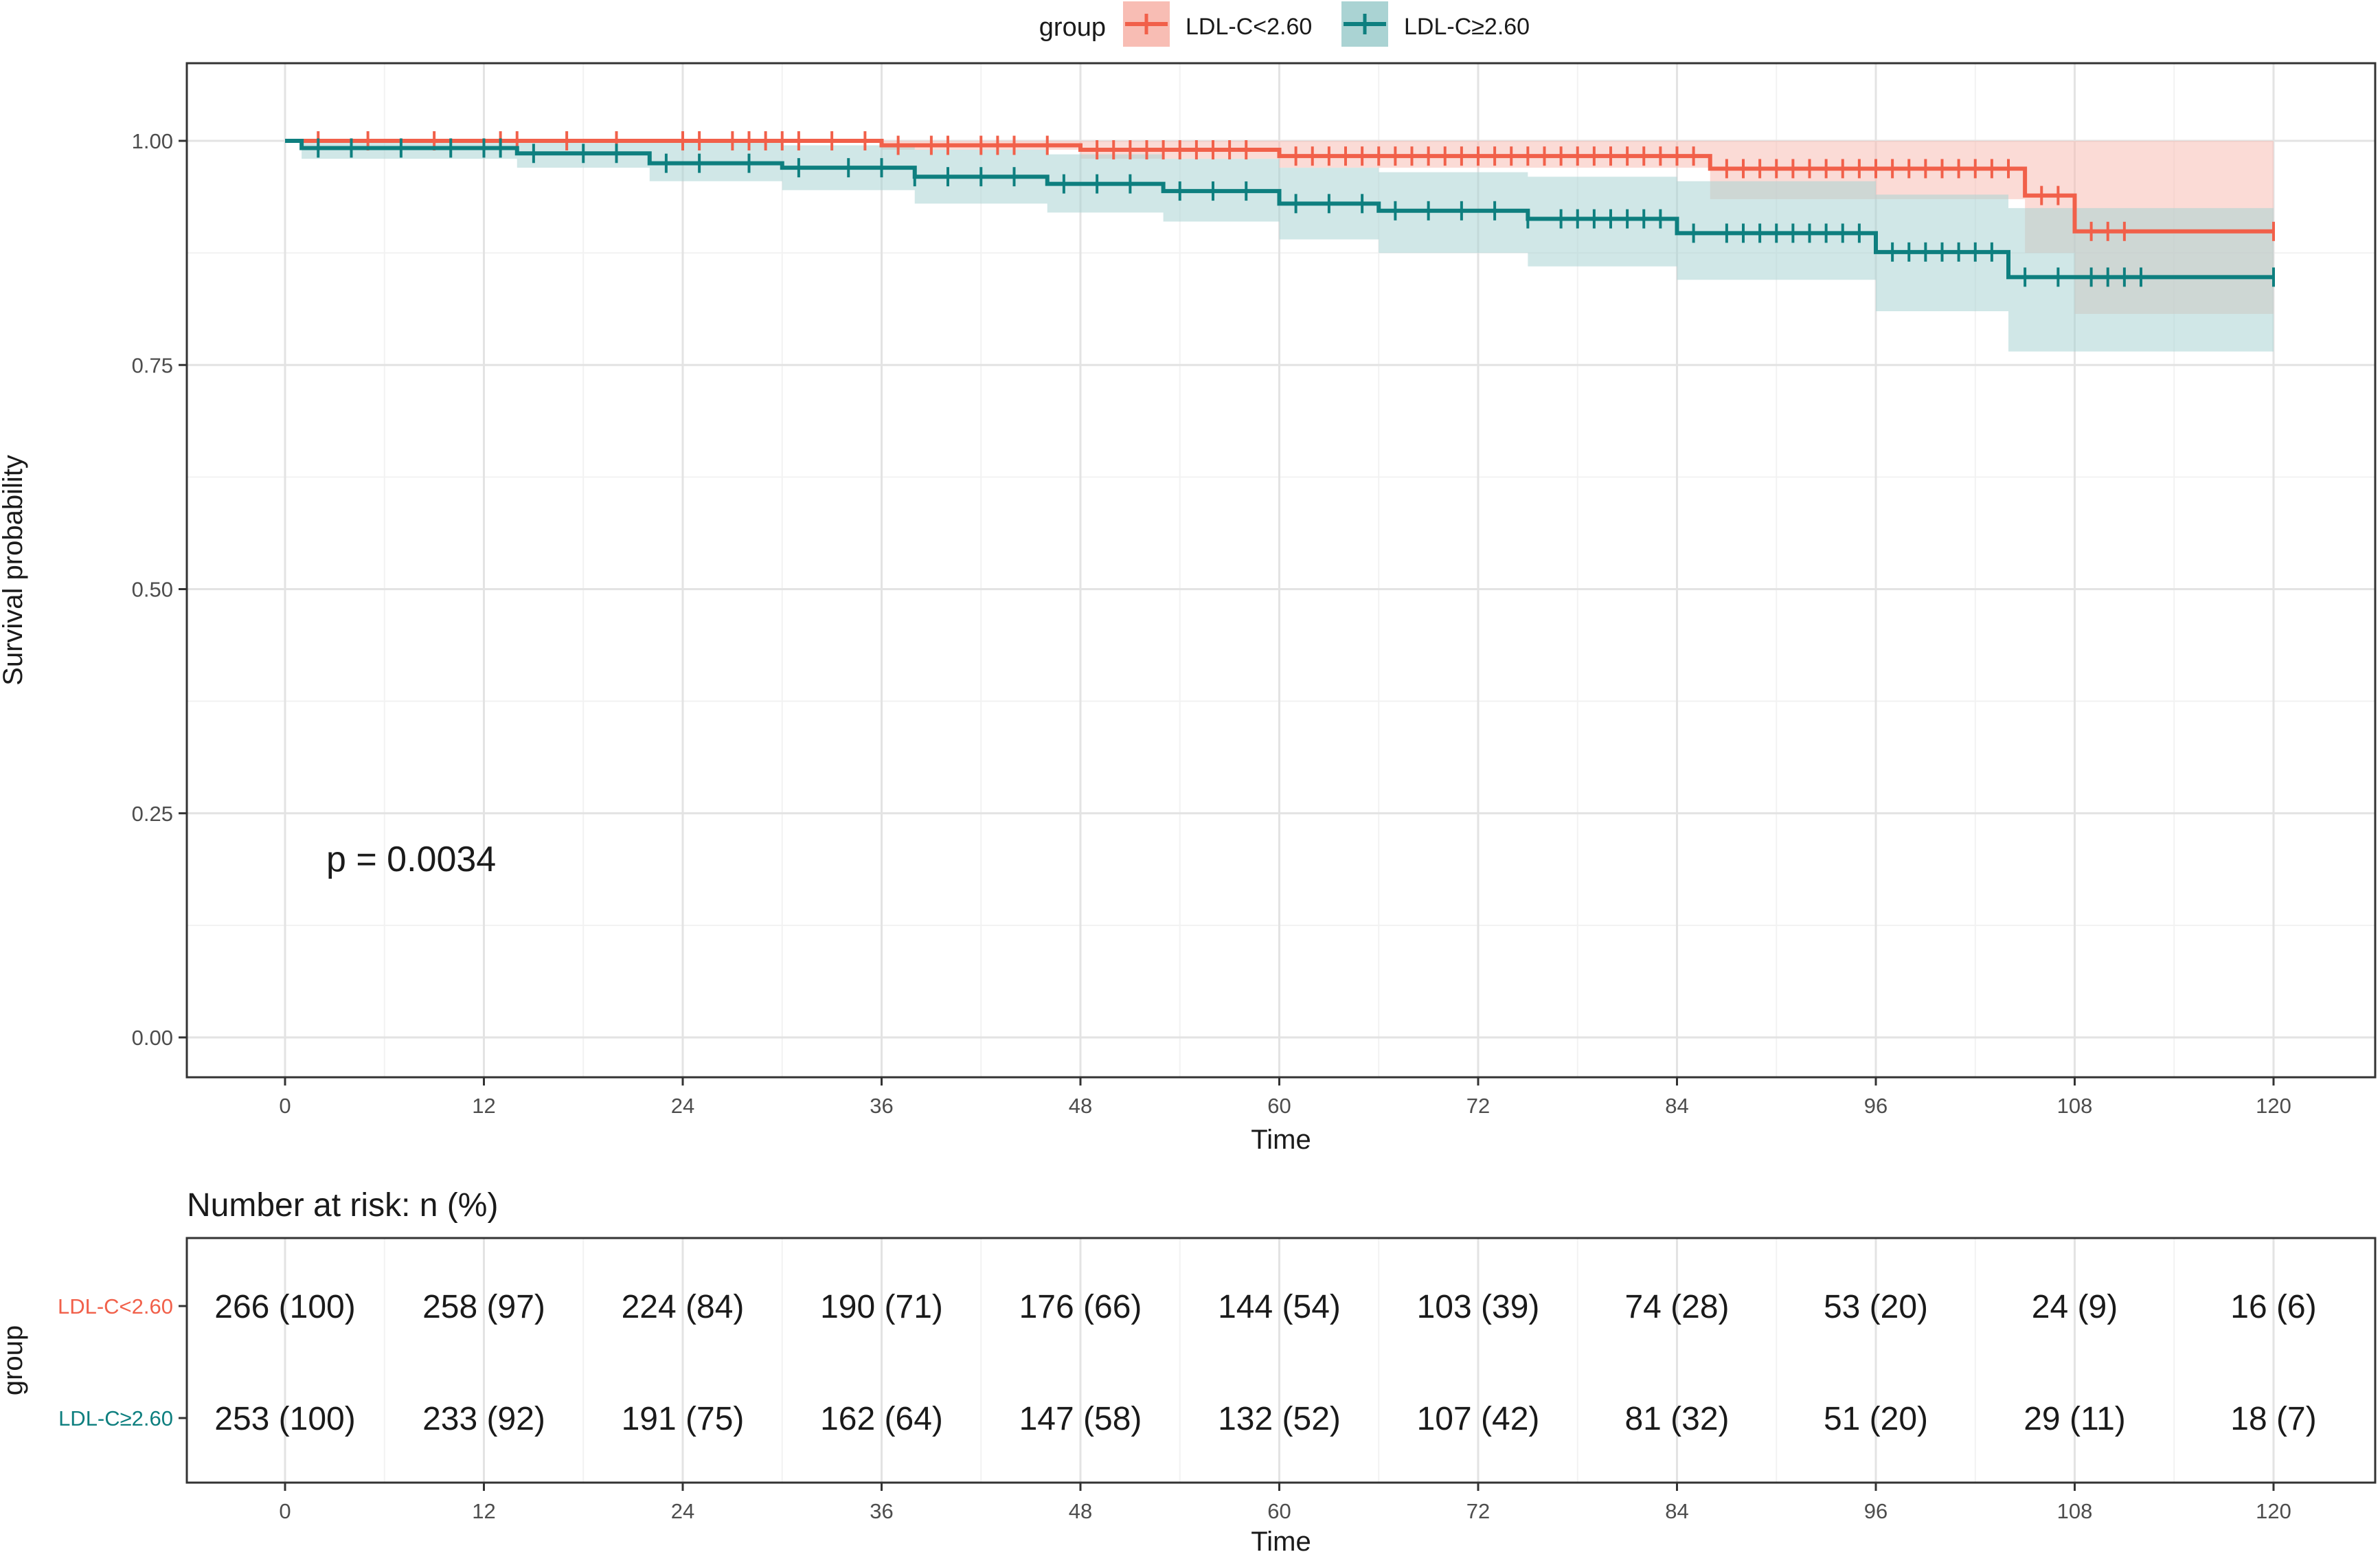  Describe the element at coordinates (881, 1307) in the screenshot. I see `risk-cell: 190 (71)` at that location.